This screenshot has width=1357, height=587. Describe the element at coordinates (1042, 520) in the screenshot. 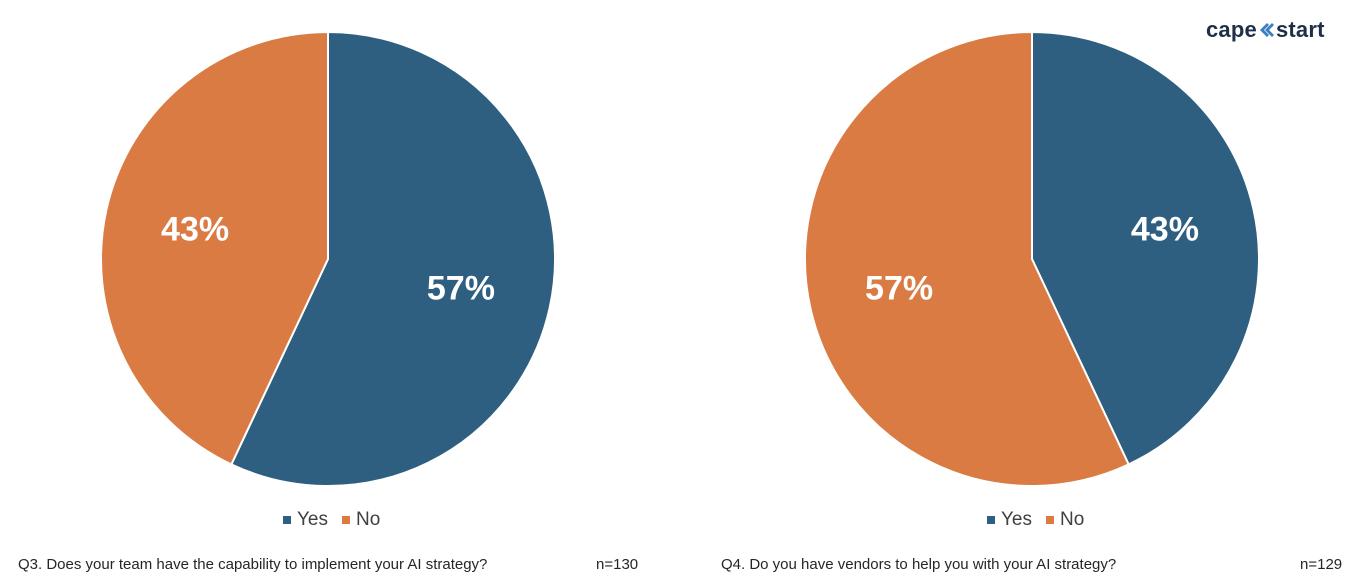

I see `legend-q4: Yes No` at that location.